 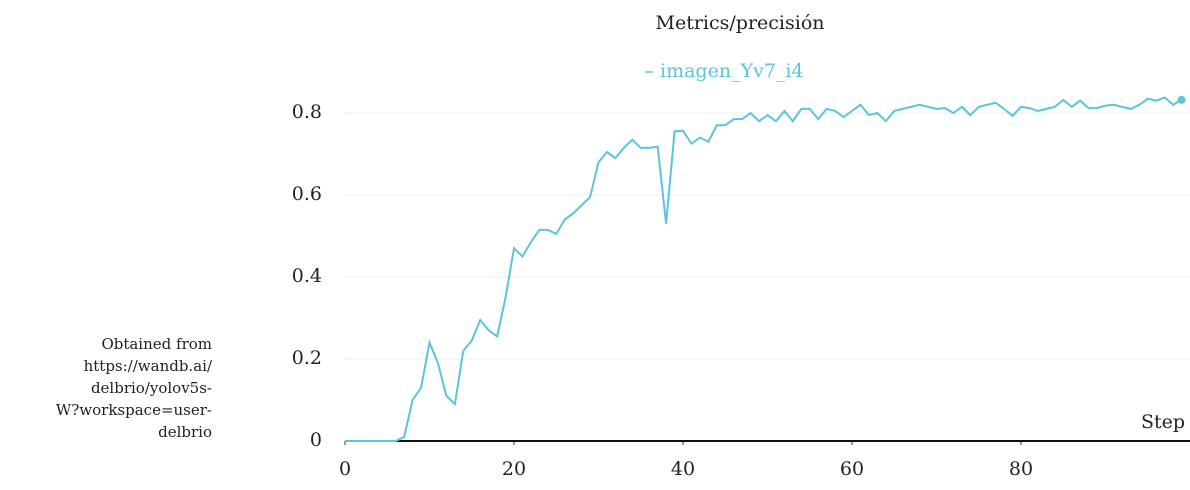 What do you see at coordinates (307, 276) in the screenshot?
I see `y-tick-label: 0.4` at bounding box center [307, 276].